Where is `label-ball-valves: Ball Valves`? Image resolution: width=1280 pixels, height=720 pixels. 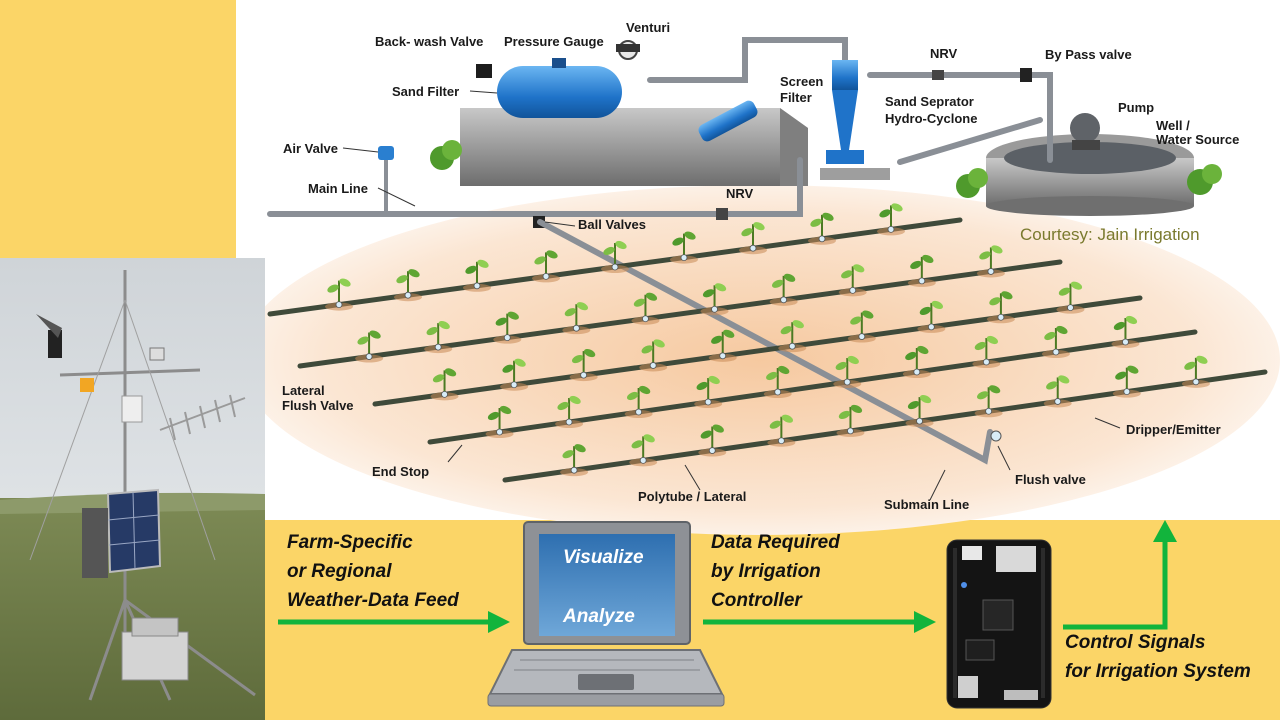
label-ball-valves: Ball Valves is located at coordinates (612, 224).